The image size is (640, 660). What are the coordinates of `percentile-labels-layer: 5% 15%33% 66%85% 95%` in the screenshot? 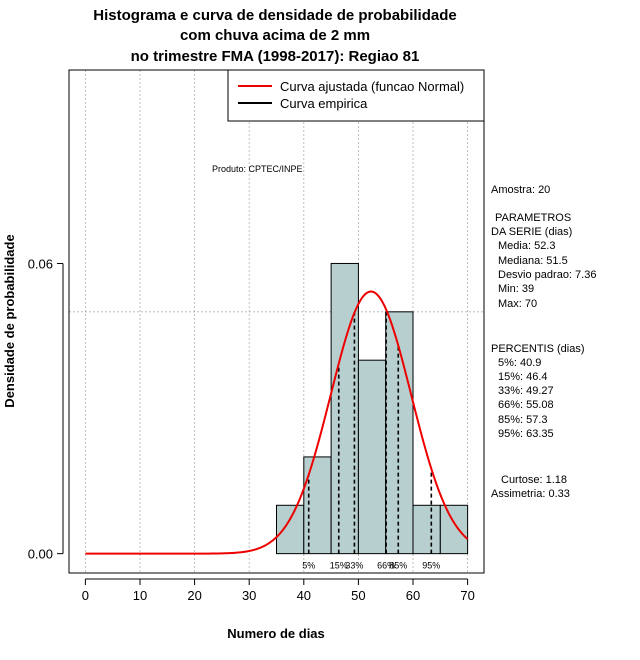 It's located at (371, 566).